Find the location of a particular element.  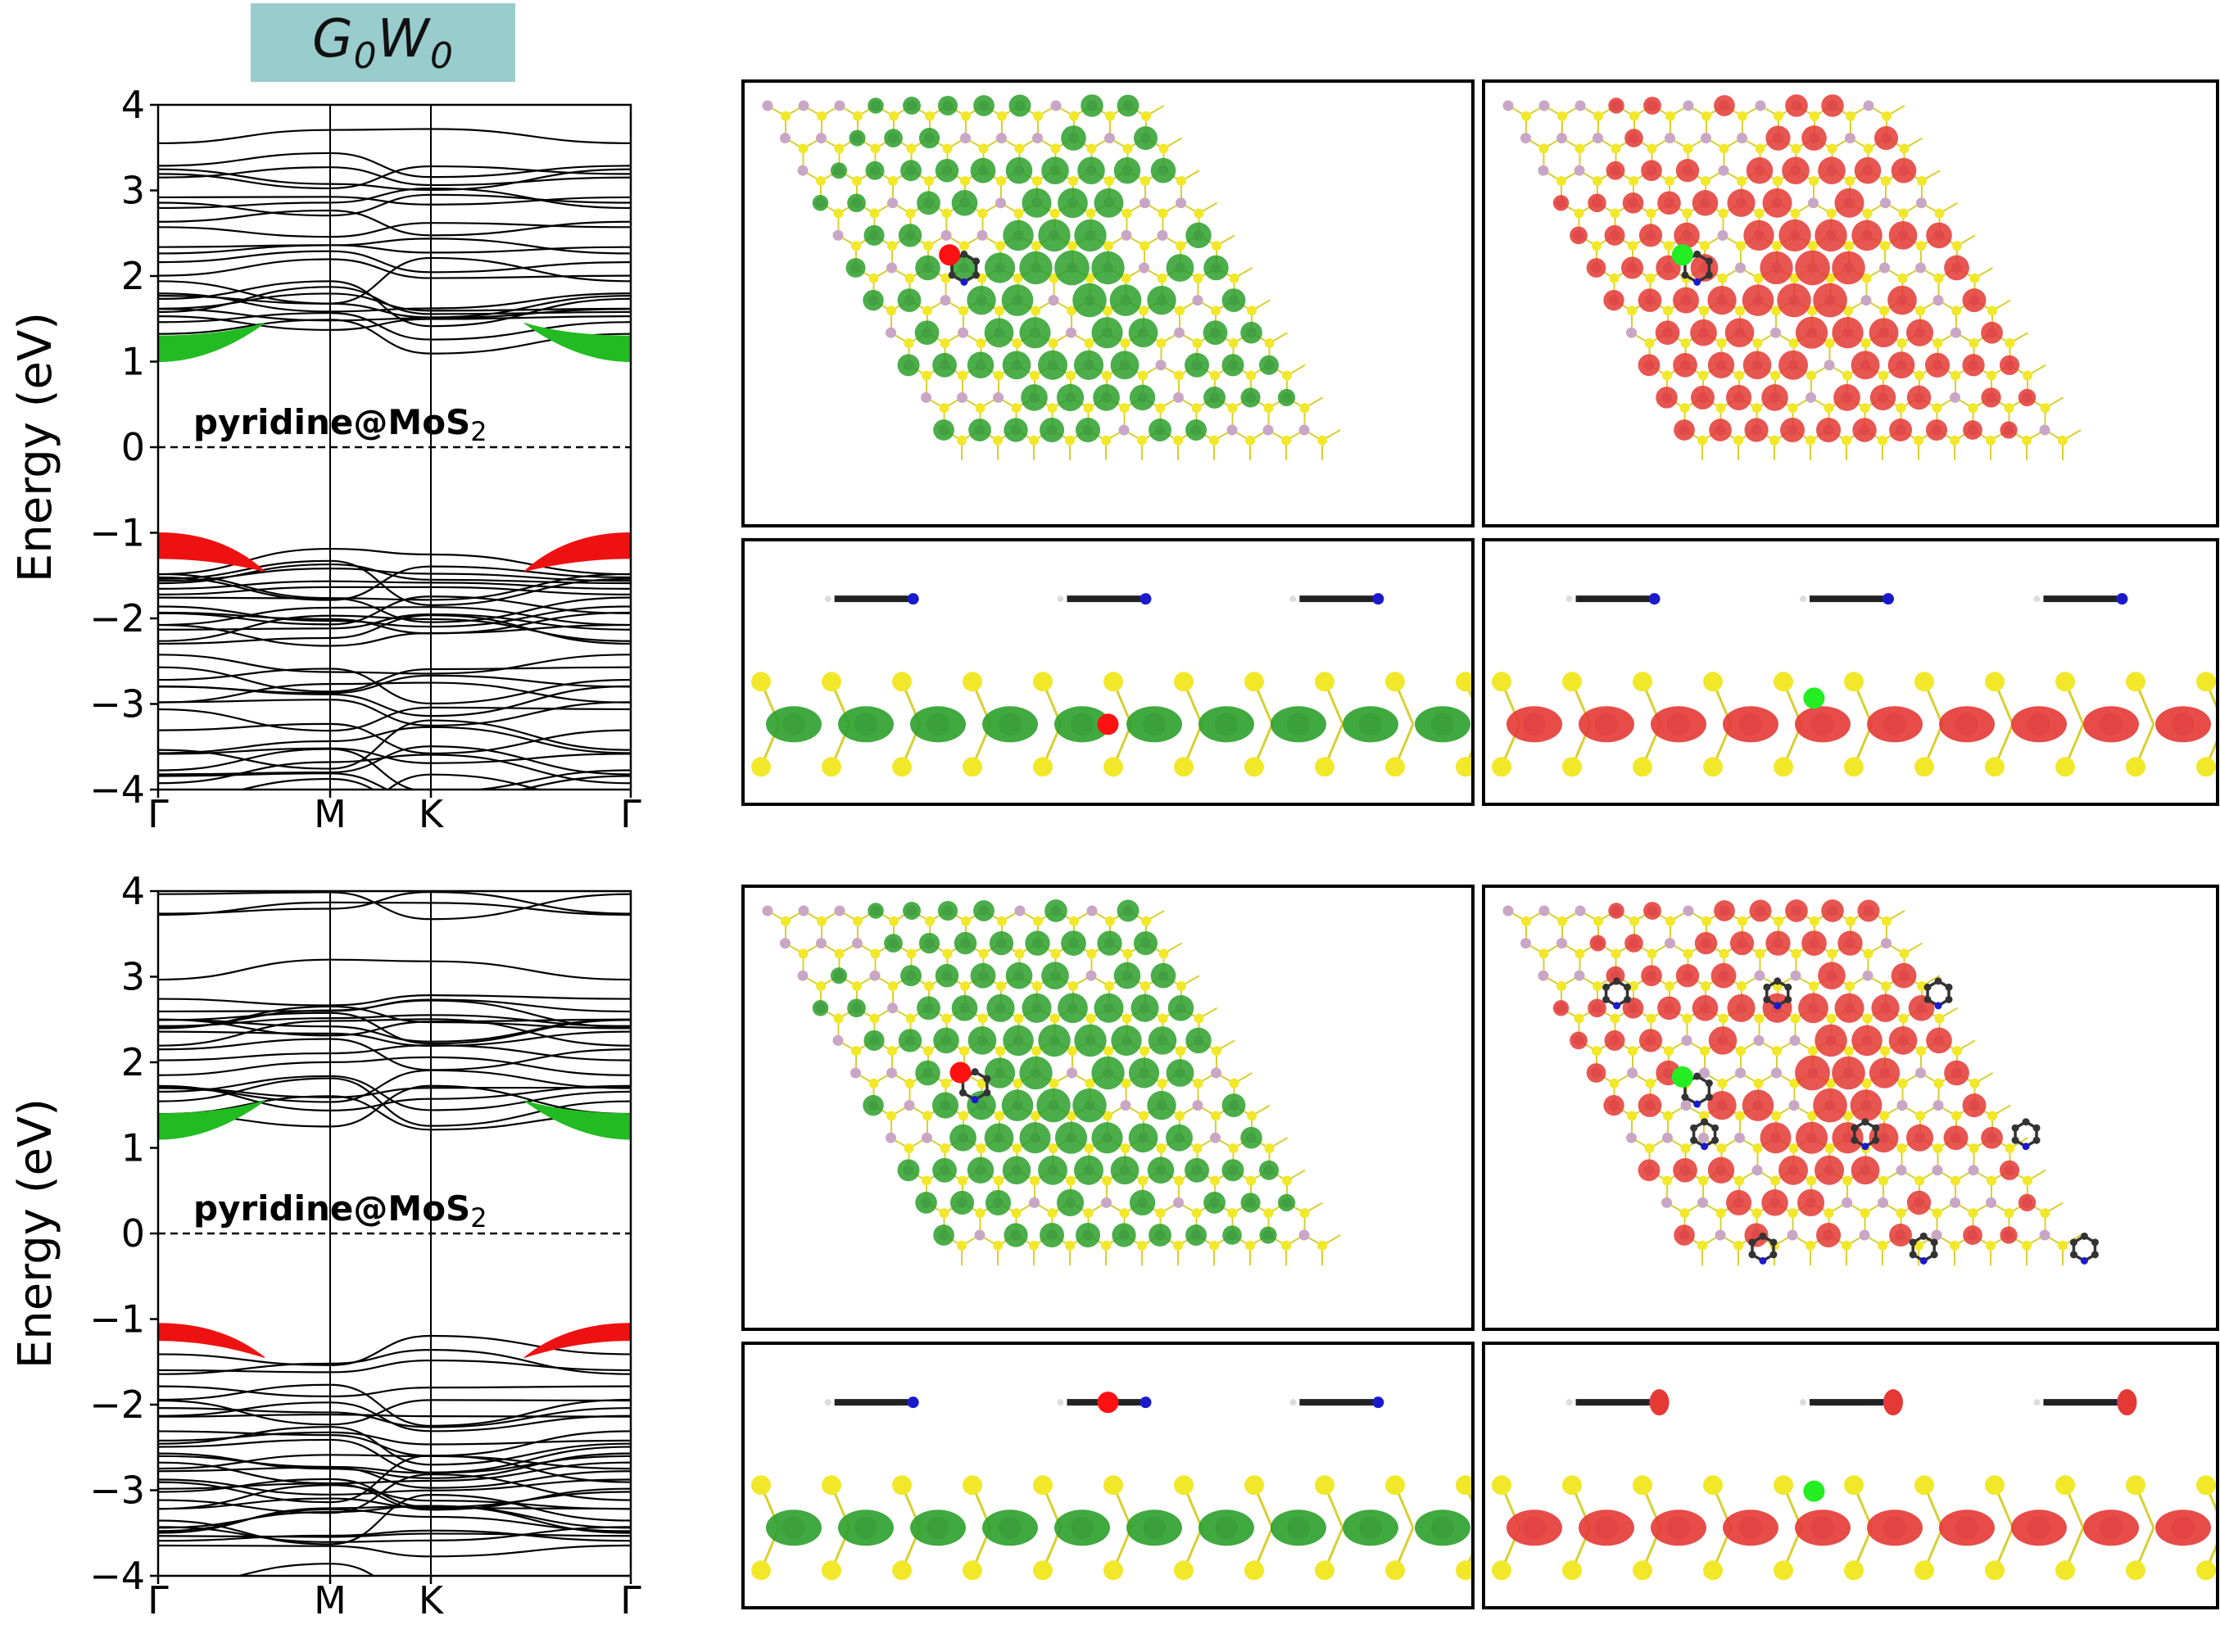

nitrogen-atom is located at coordinates (1778, 1006).